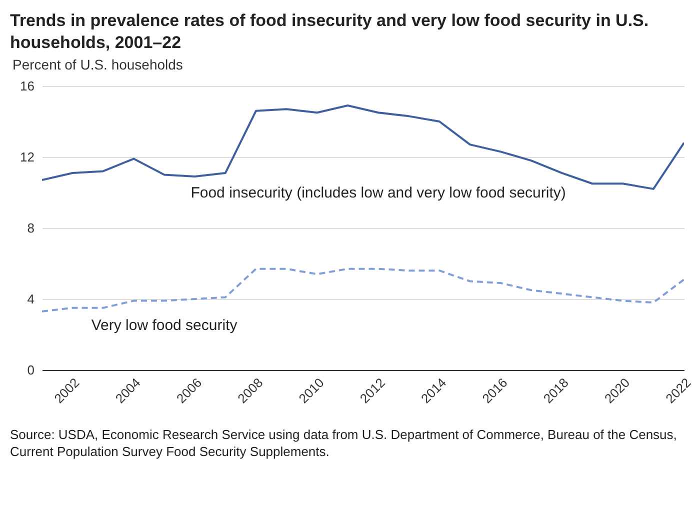 The width and height of the screenshot is (699, 508). What do you see at coordinates (30, 228) in the screenshot?
I see `y-tick-label: 8` at bounding box center [30, 228].